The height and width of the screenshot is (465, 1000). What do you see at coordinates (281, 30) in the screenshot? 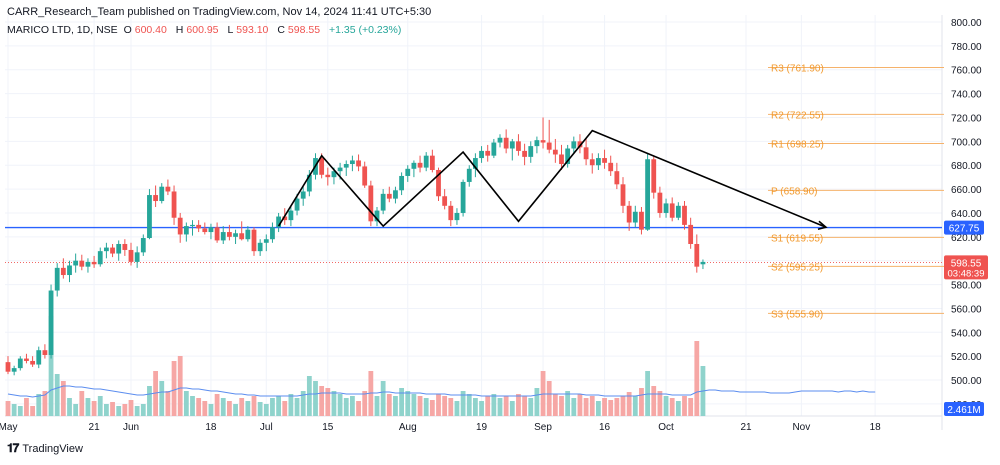
I see `close-label: C` at bounding box center [281, 30].